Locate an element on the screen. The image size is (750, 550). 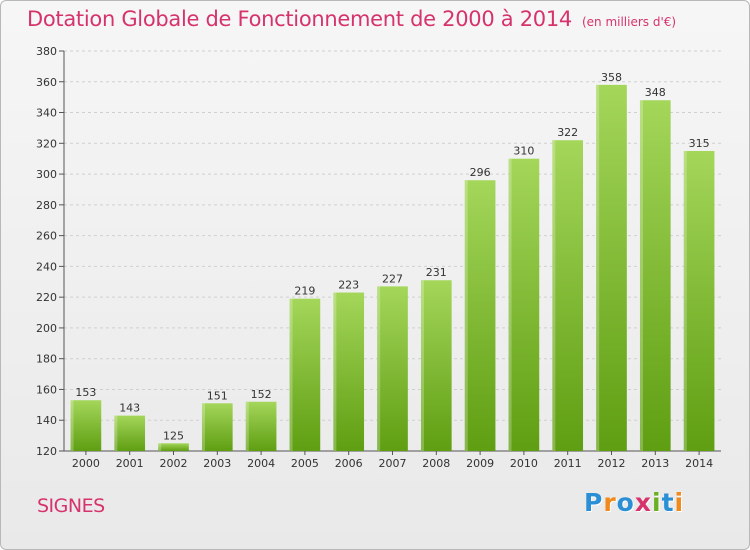
logo-letter: x is located at coordinates (643, 502).